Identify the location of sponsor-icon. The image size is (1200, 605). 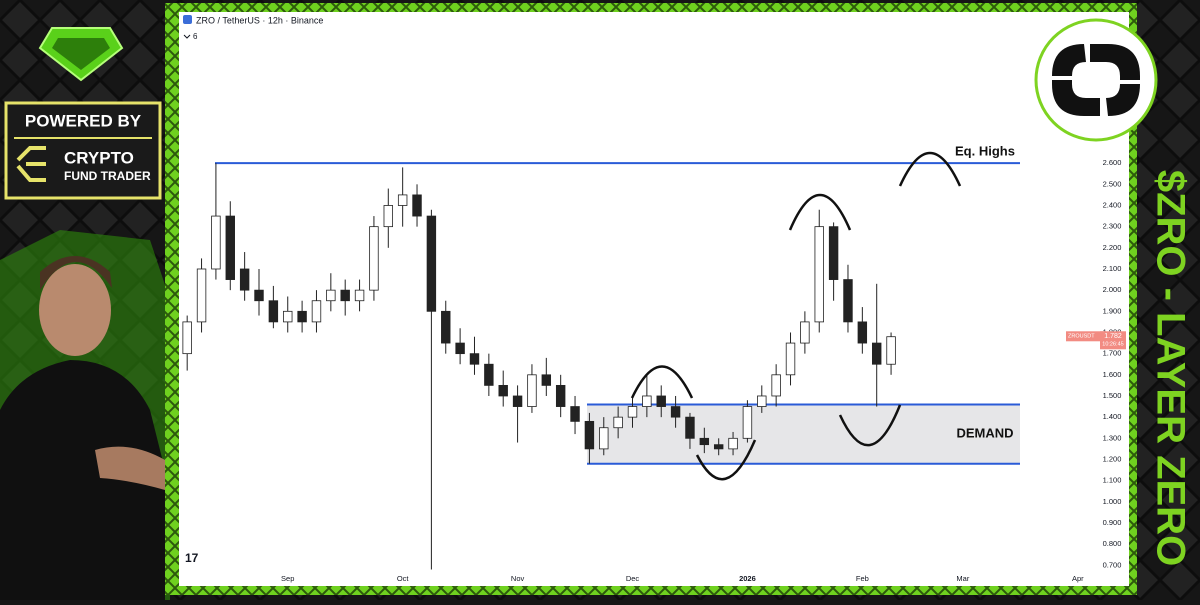
(31, 164).